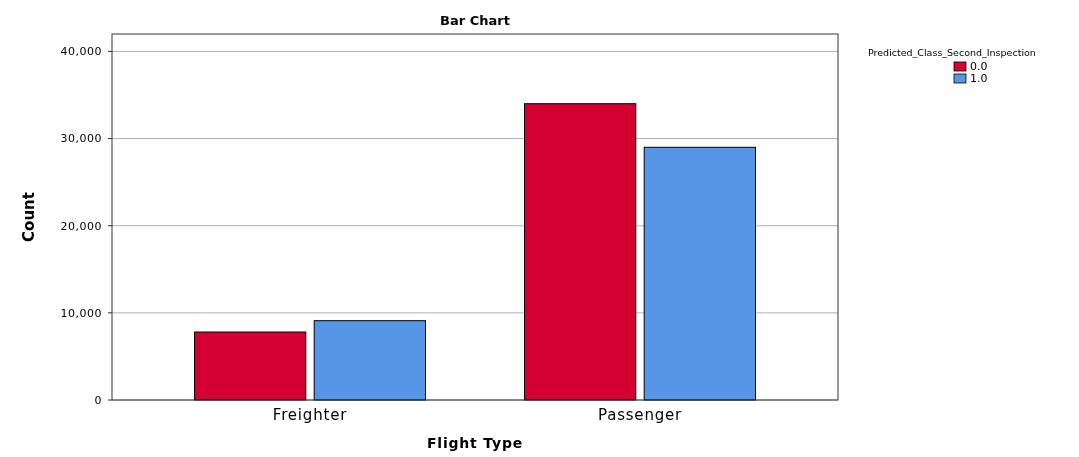 This screenshot has width=1079, height=457. Describe the element at coordinates (640, 415) in the screenshot. I see `x-tick-label: Passenger` at that location.